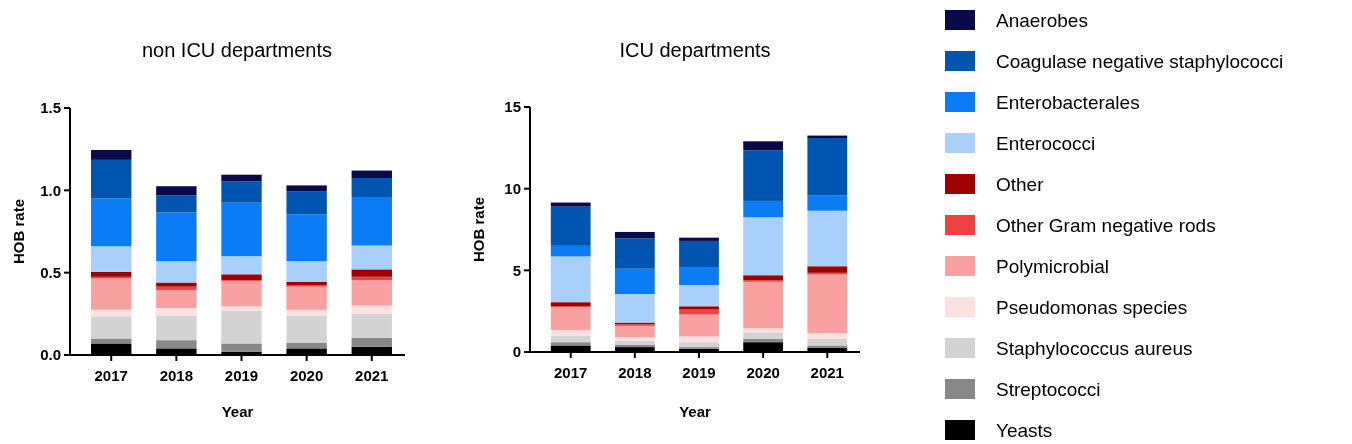 The width and height of the screenshot is (1352, 444). Describe the element at coordinates (763, 372) in the screenshot. I see `x-tick-label: 2020` at that location.